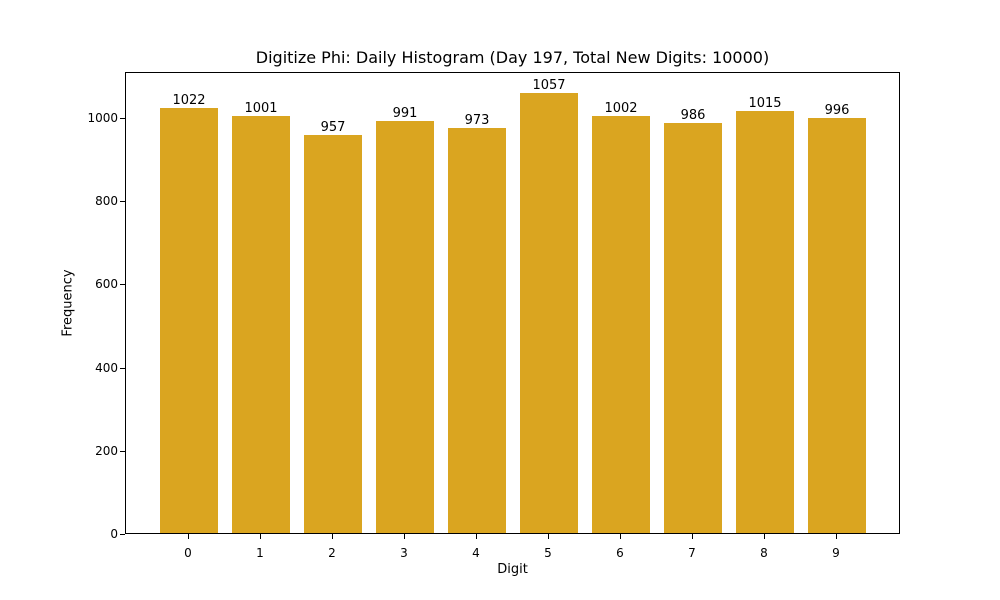 This screenshot has width=1000, height=600. Describe the element at coordinates (189, 100) in the screenshot. I see `bar-value-label: 1022` at that location.